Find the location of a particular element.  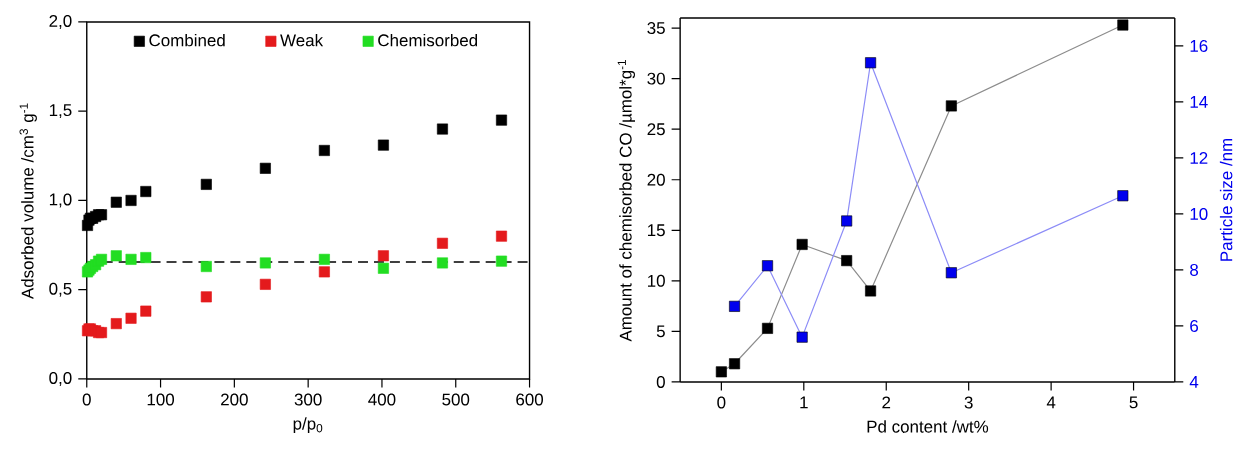

x-tick-label: 400 is located at coordinates (382, 399).